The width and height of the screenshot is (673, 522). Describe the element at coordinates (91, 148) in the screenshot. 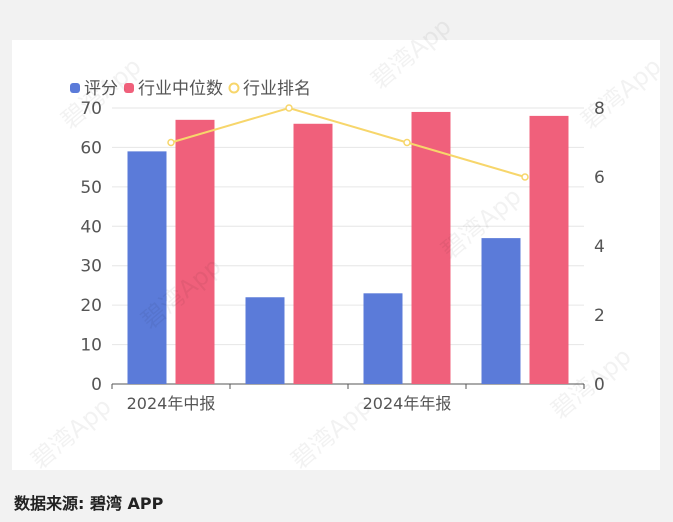

I see `y-left-tick-label: 60` at that location.